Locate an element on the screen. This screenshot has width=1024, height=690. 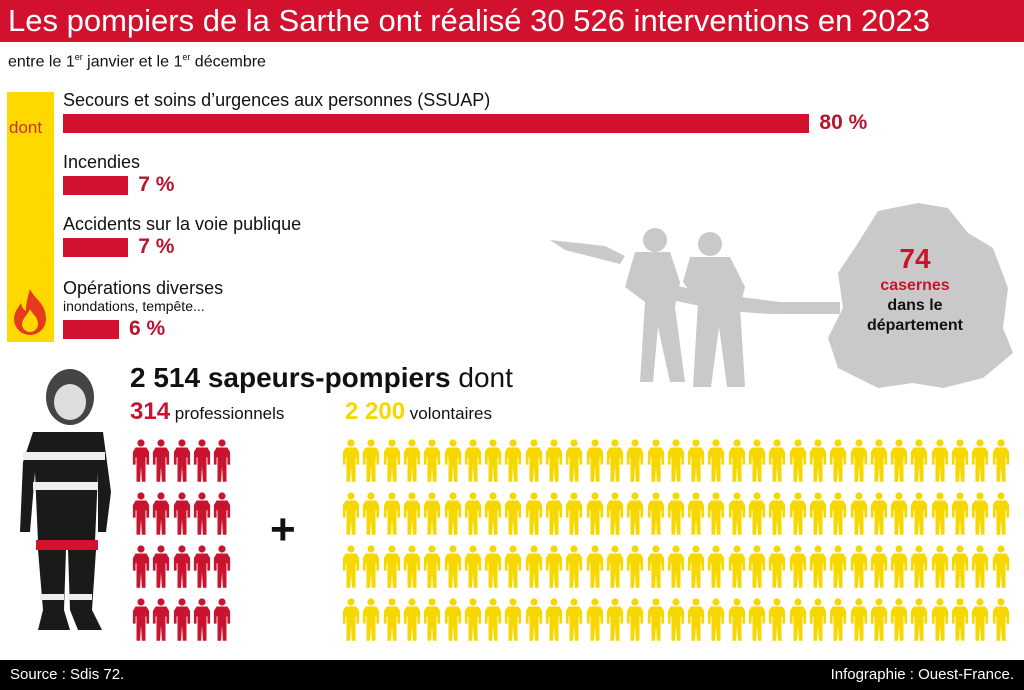
value-label: 7 % is located at coordinates (156, 246).